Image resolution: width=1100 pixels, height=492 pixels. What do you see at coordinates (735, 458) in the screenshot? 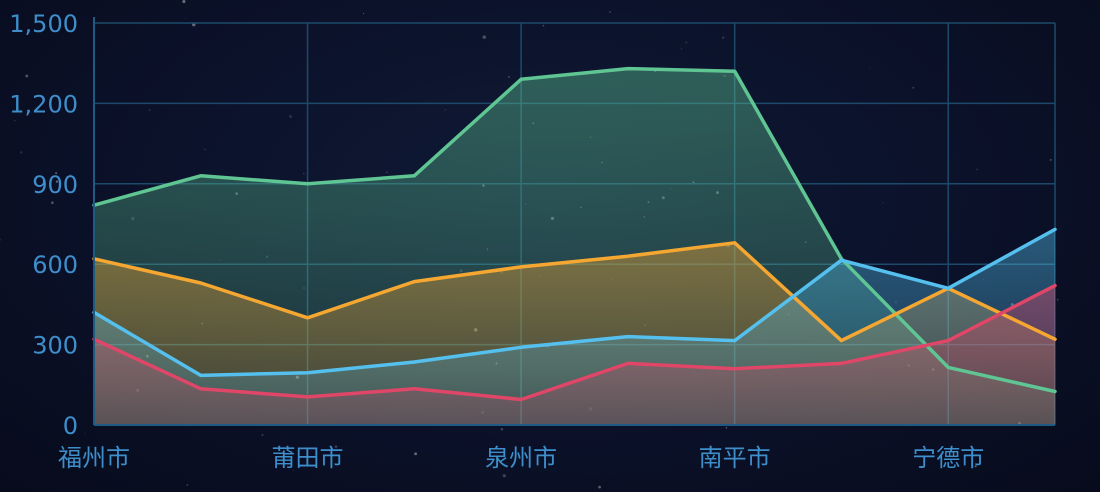
I see `x-tick-label: 南平市` at bounding box center [735, 458].